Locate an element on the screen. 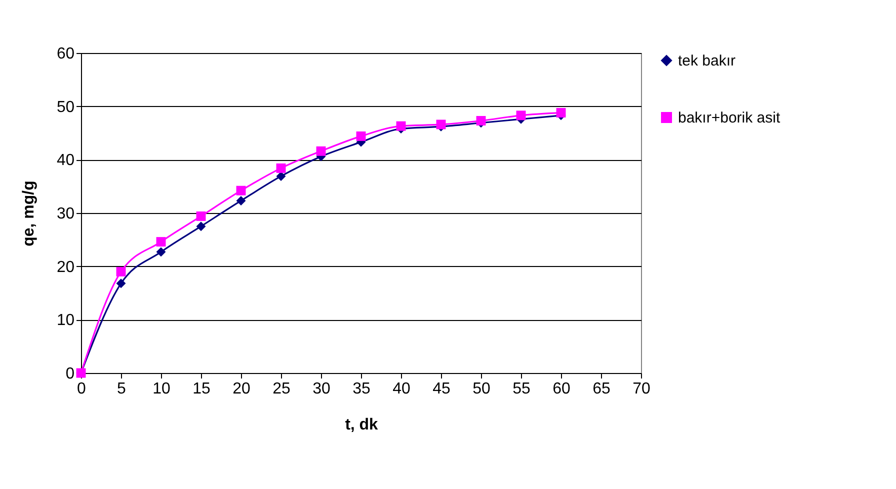 This screenshot has width=896, height=489. y-tick-label: 10 is located at coordinates (65, 321).